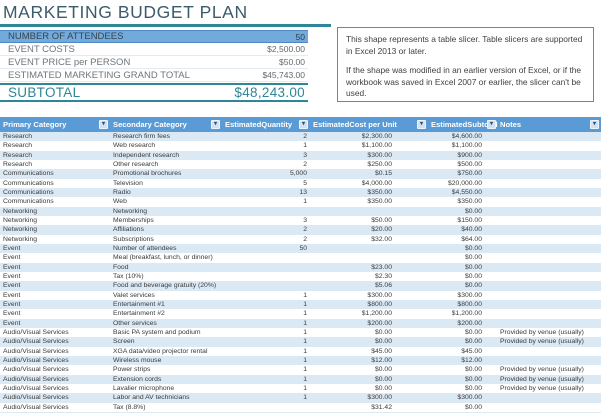 Image resolution: width=601 pixels, height=413 pixels. Describe the element at coordinates (376, 314) in the screenshot. I see `cell-cost-per-unit: $1,200.00` at that location.